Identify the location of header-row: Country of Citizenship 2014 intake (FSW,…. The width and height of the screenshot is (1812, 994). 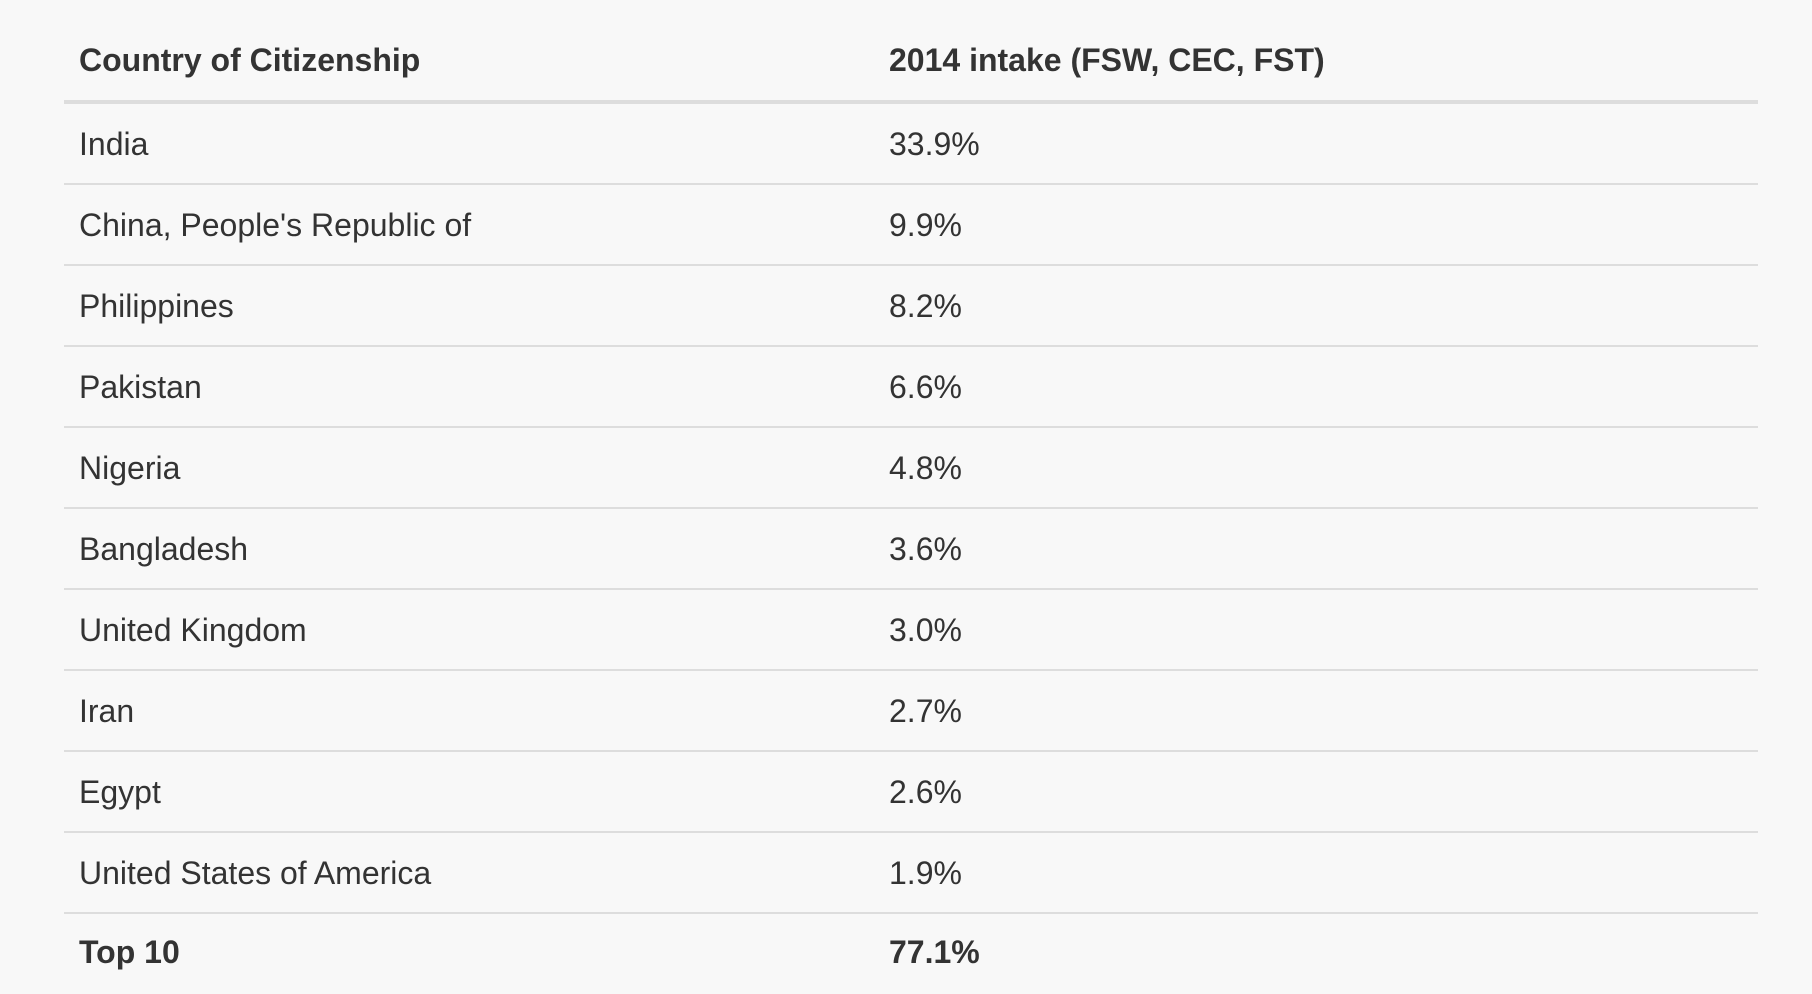
(911, 62).